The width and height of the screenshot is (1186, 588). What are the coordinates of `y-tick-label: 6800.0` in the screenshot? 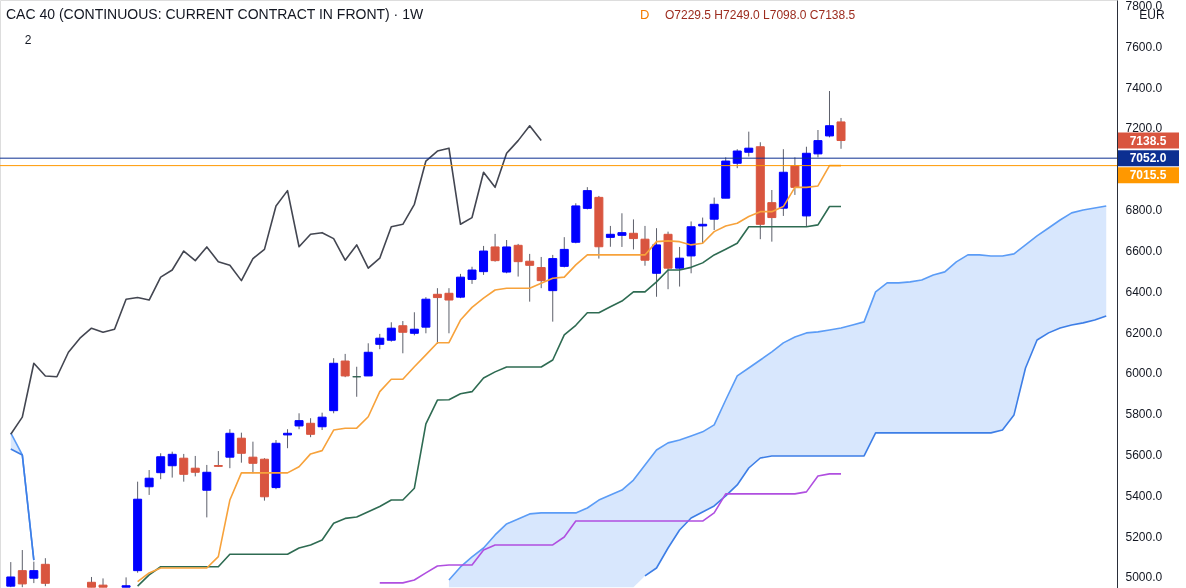 It's located at (1144, 210).